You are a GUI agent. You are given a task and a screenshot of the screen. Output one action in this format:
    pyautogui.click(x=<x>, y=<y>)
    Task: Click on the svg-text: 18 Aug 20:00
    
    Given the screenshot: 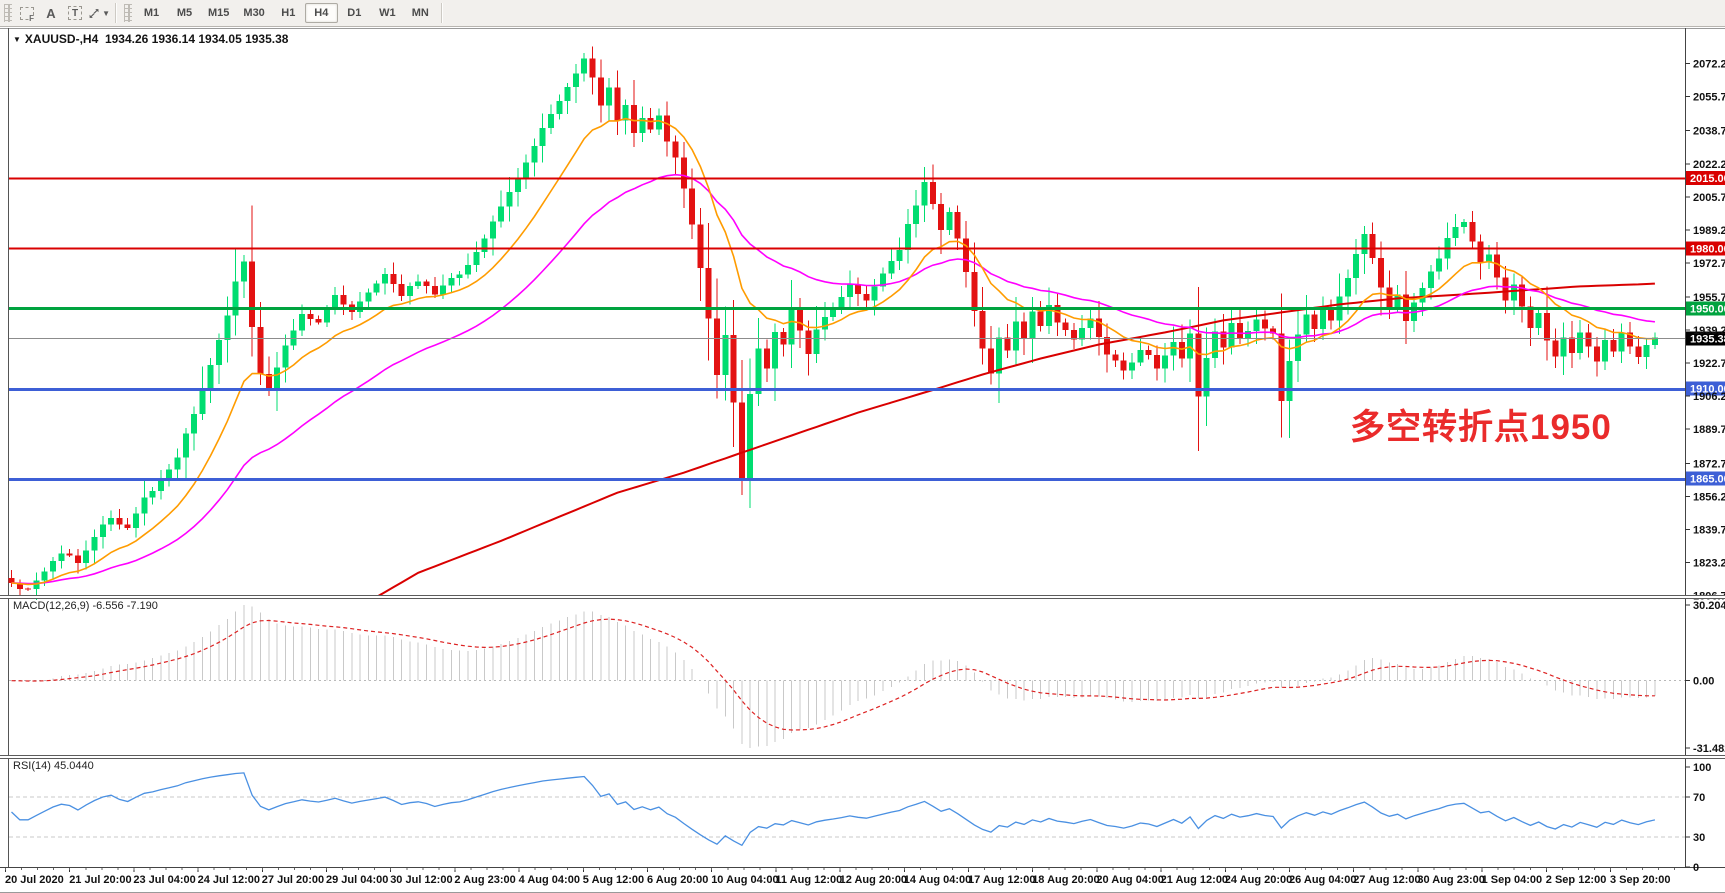 What is the action you would take?
    pyautogui.click(x=1065, y=880)
    